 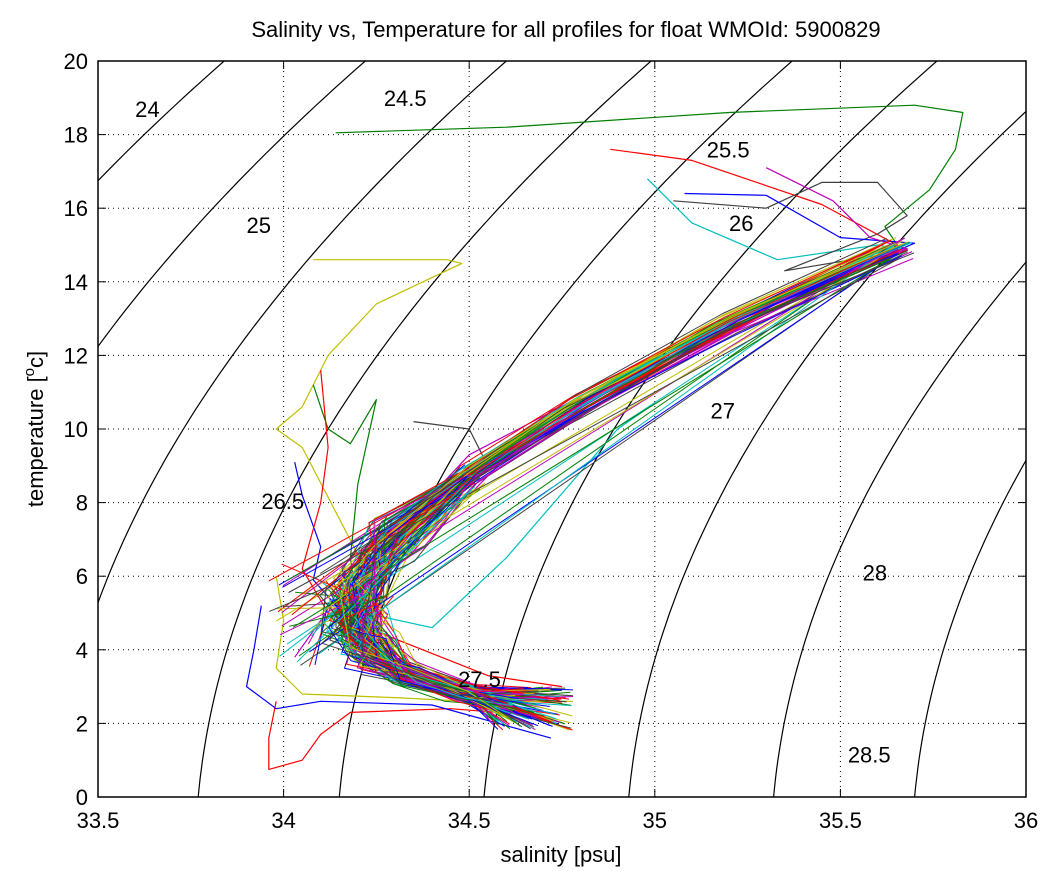 What do you see at coordinates (29, 372) in the screenshot?
I see `y-axis-title-superscript: o` at bounding box center [29, 372].